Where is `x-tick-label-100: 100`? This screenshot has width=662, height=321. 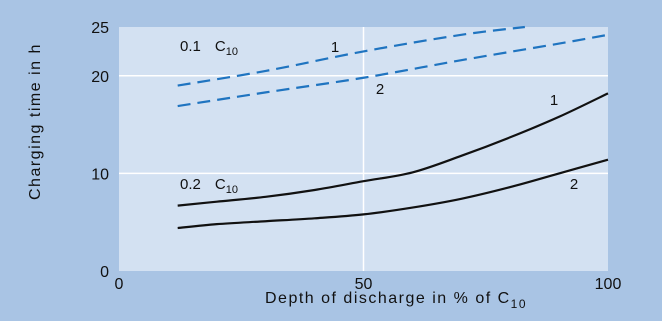
x-tick-label-100: 100 is located at coordinates (608, 284).